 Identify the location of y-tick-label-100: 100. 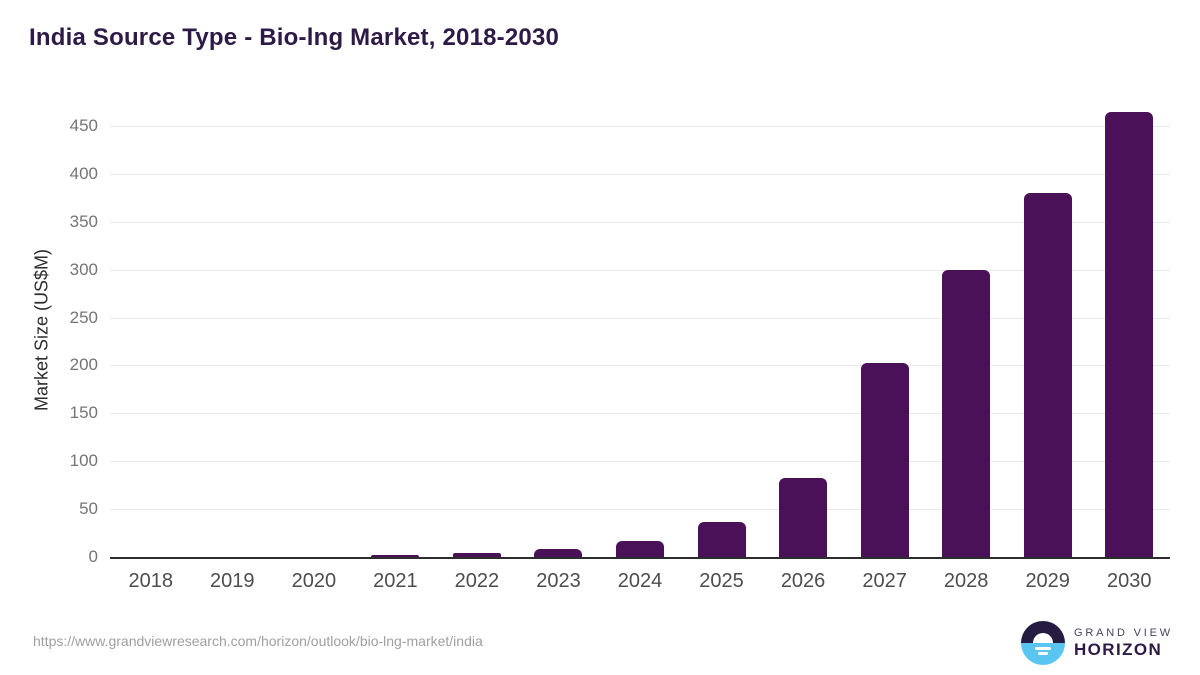
(83, 461).